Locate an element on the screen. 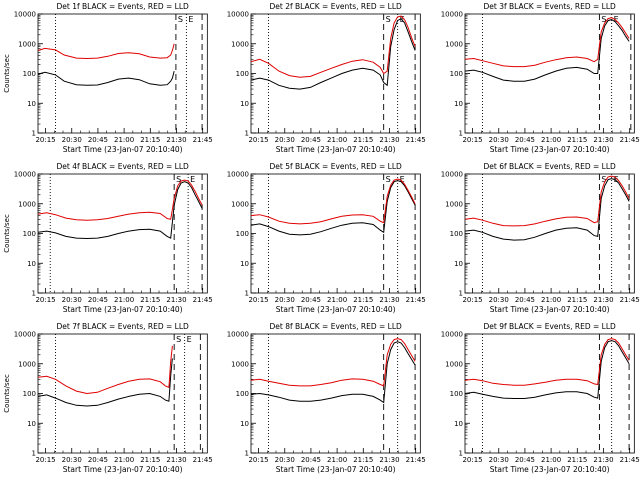 Image resolution: width=640 pixels, height=480 pixels. chart-title: Det 2f BLACK = Events, RED = LLD is located at coordinates (336, 6).